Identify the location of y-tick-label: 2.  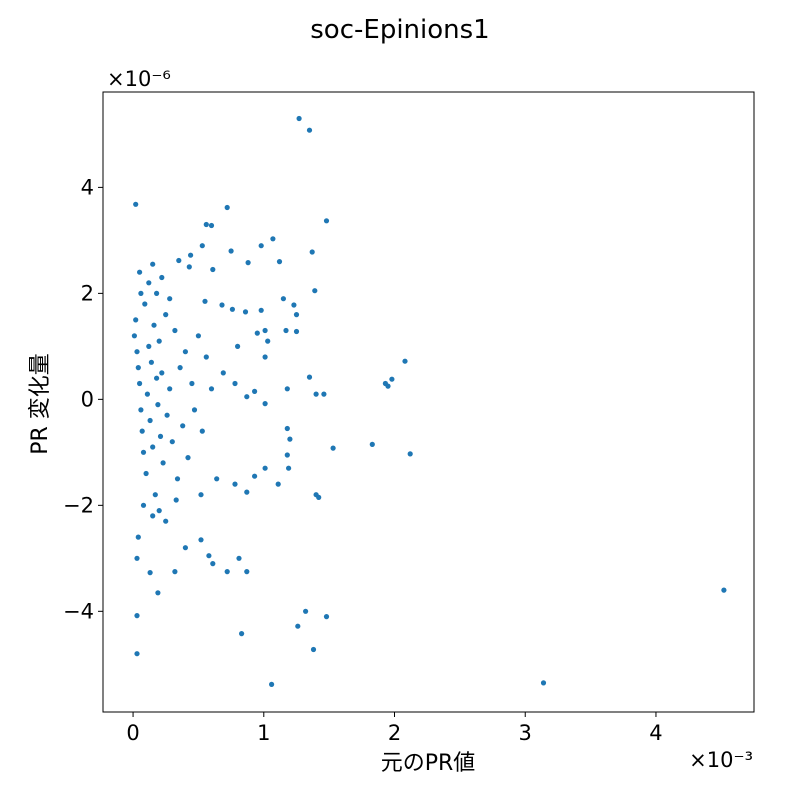
(87, 293).